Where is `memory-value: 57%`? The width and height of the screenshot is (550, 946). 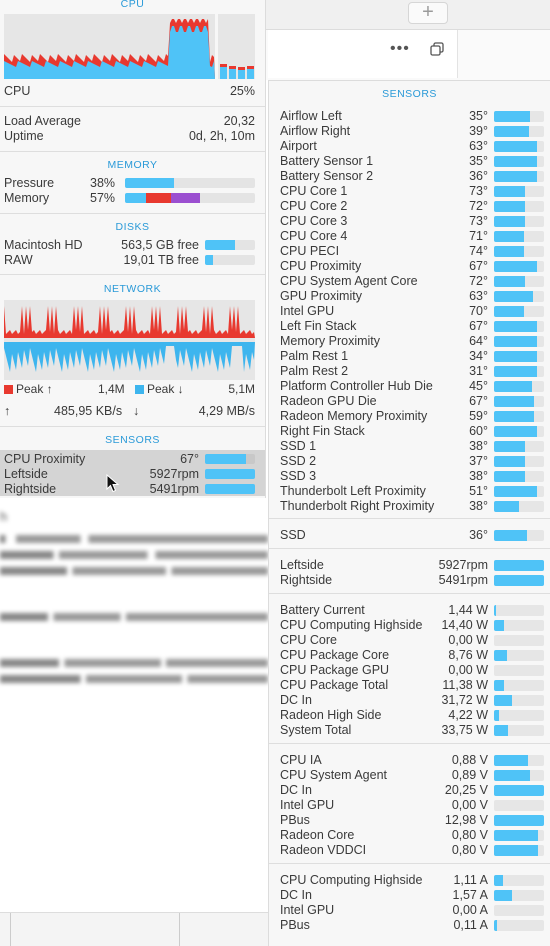
memory-value: 57% is located at coordinates (103, 198).